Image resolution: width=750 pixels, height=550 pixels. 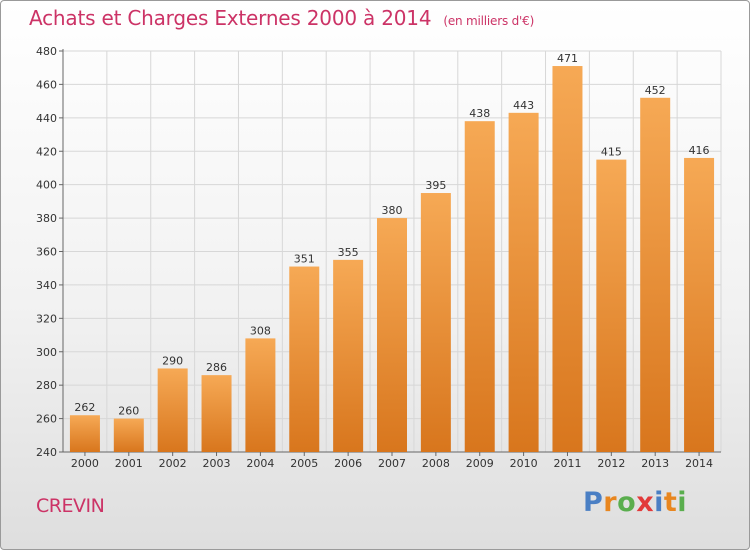 I want to click on x-tick-label: 2010, so click(x=524, y=463).